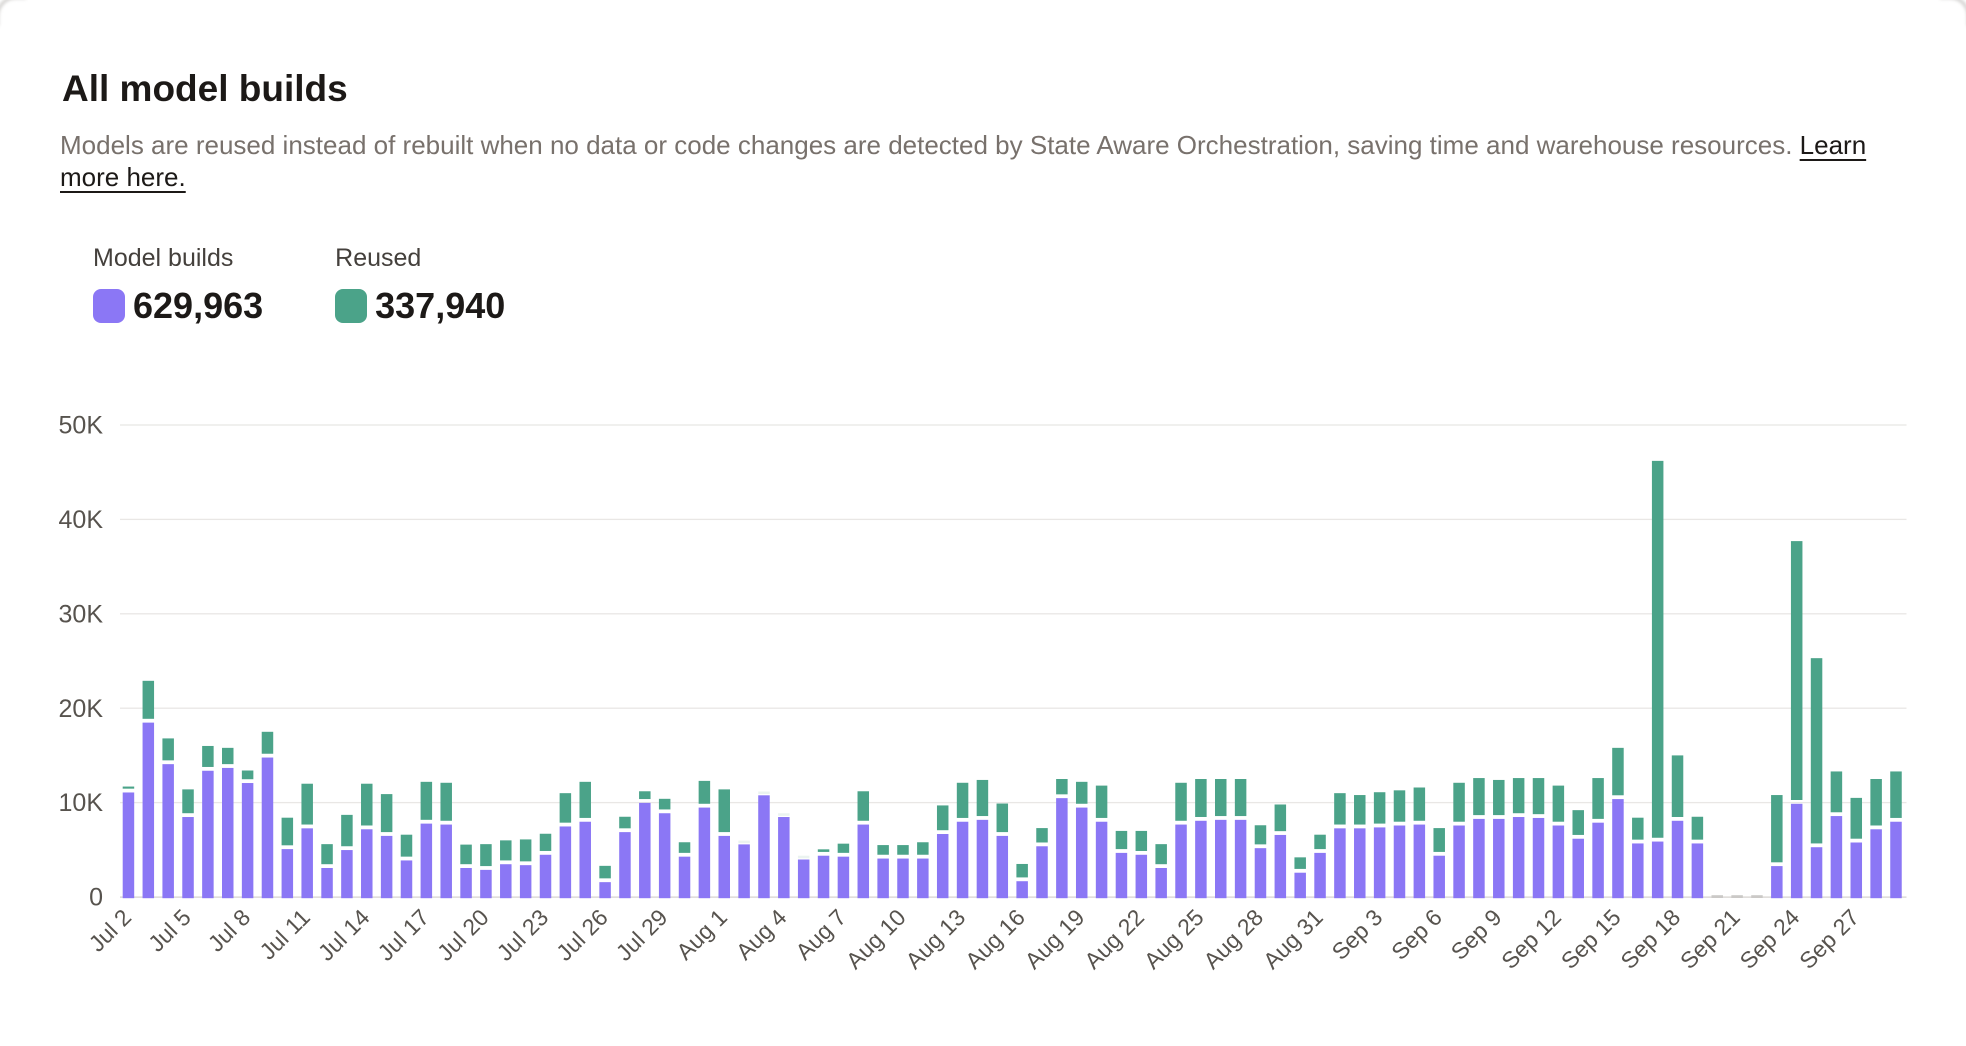 The width and height of the screenshot is (1966, 1046). What do you see at coordinates (935, 939) in the screenshot?
I see `svg-text: Aug 13` at bounding box center [935, 939].